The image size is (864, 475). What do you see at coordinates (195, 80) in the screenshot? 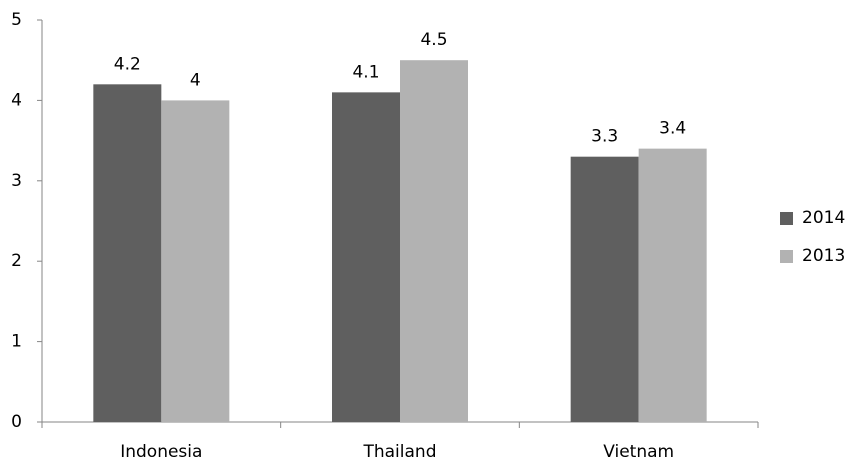
I see `data-label: 4` at bounding box center [195, 80].